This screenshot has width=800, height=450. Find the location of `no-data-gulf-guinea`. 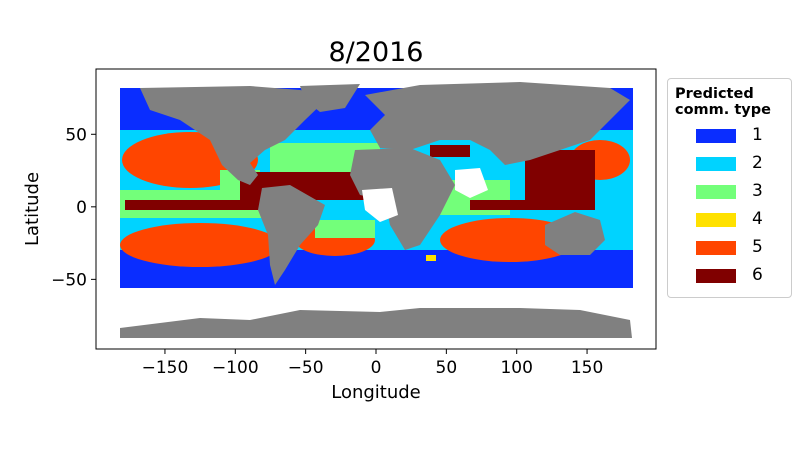

no-data-gulf-guinea is located at coordinates (380, 205).